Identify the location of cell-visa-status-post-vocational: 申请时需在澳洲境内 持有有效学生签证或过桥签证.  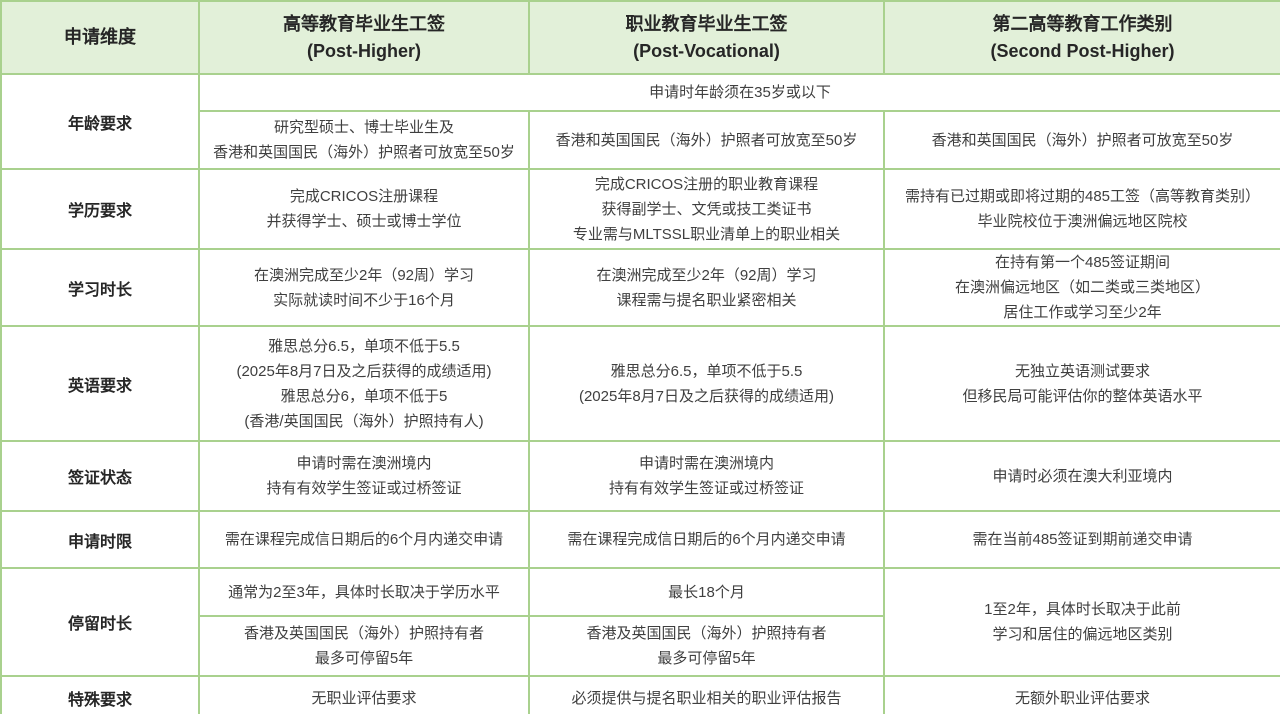
(706, 476).